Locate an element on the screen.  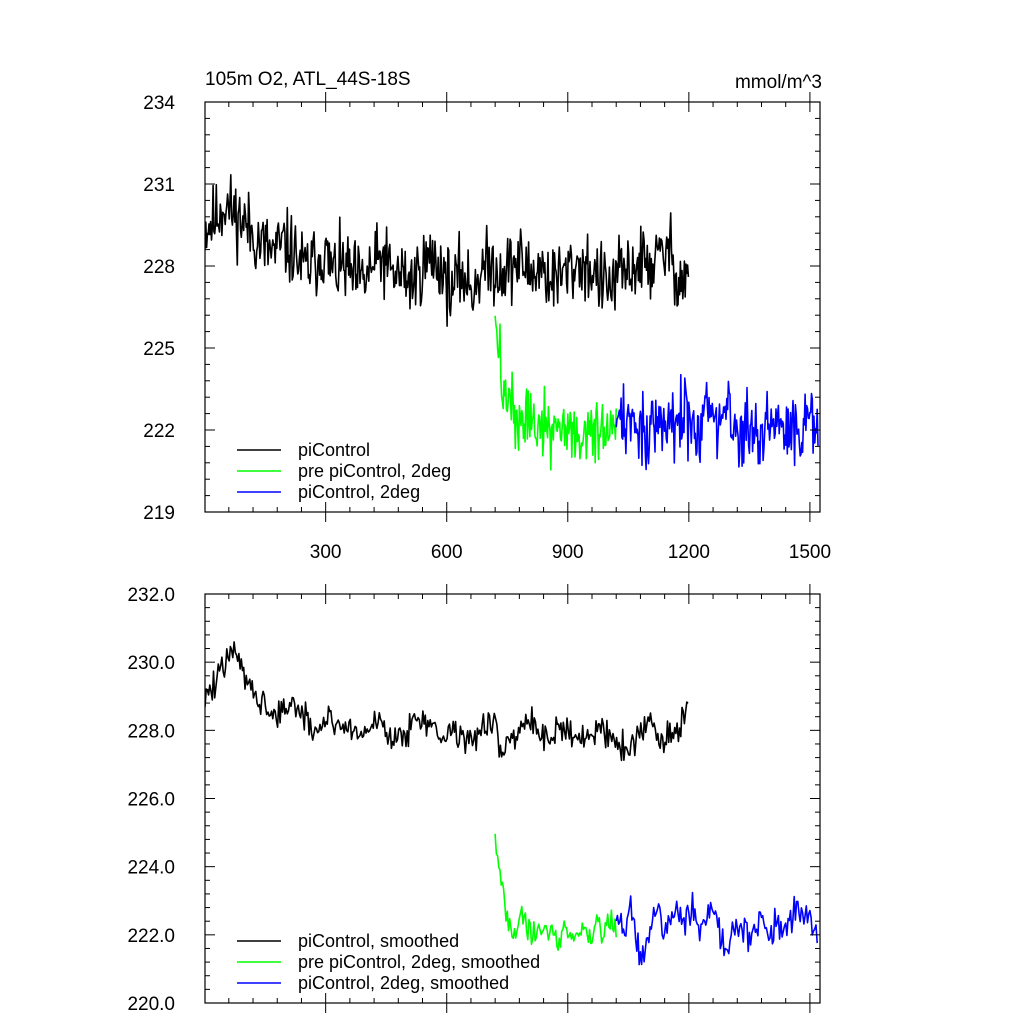
y-tick-label: 231 is located at coordinates (159, 185).